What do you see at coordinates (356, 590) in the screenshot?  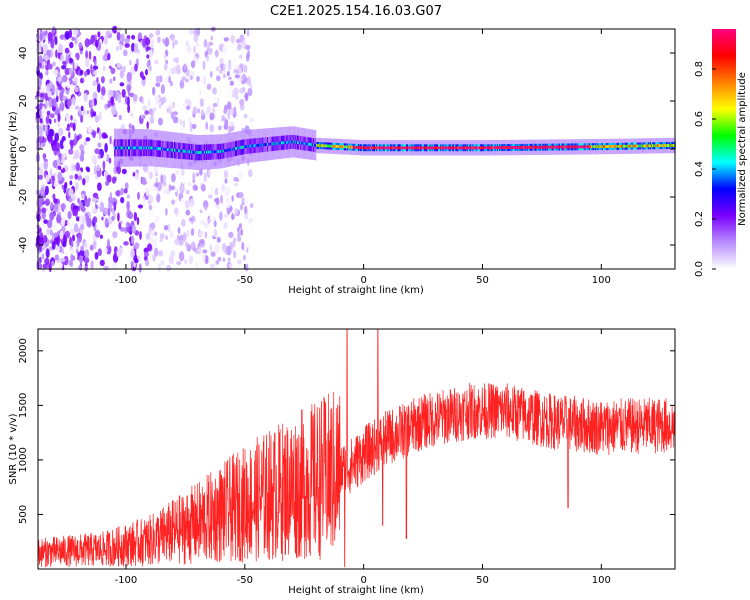 I see `snr-x-axis-label: Height of straight line (km)` at bounding box center [356, 590].